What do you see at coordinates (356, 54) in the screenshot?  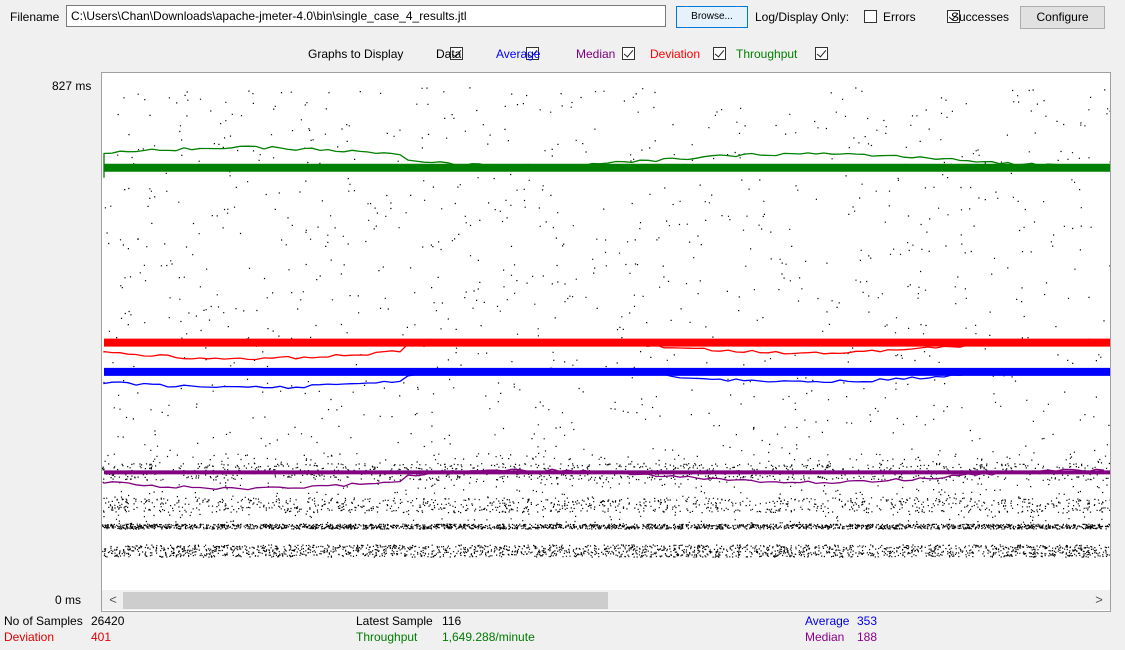 I see `graphs-to-display-label: Graphs to Display` at bounding box center [356, 54].